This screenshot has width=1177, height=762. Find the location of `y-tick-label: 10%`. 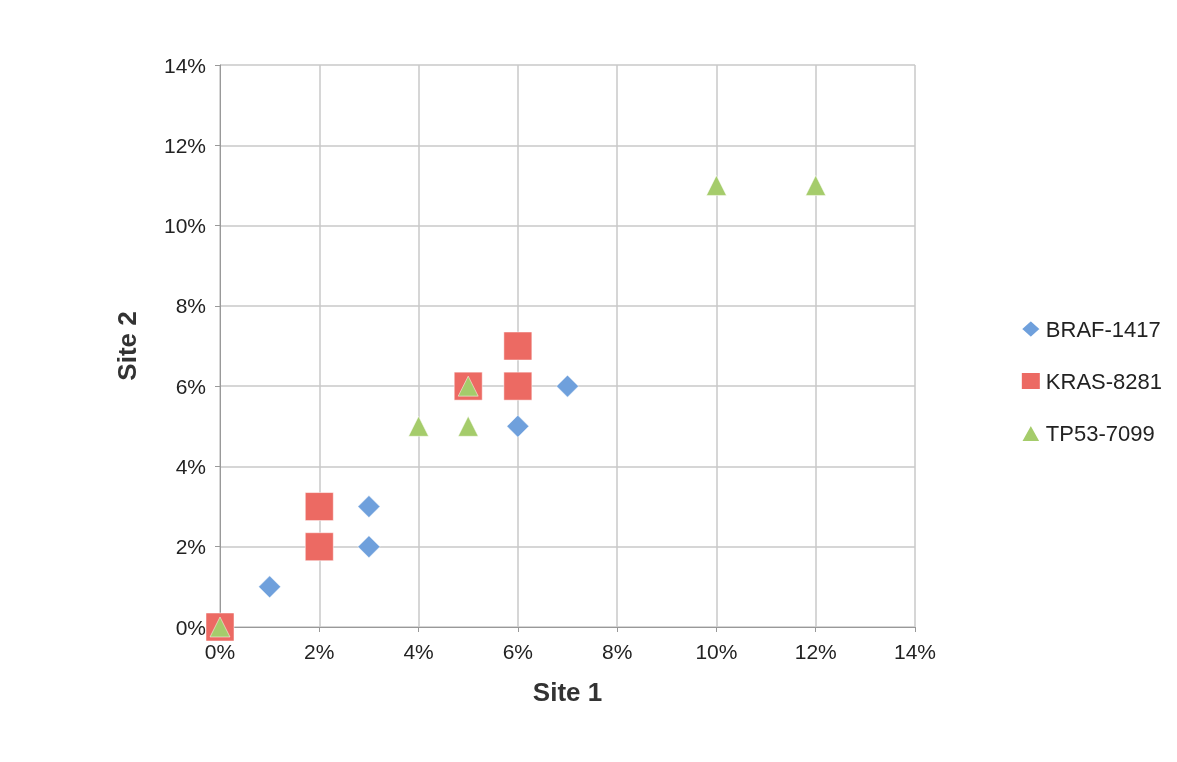

y-tick-label: 10% is located at coordinates (184, 226).